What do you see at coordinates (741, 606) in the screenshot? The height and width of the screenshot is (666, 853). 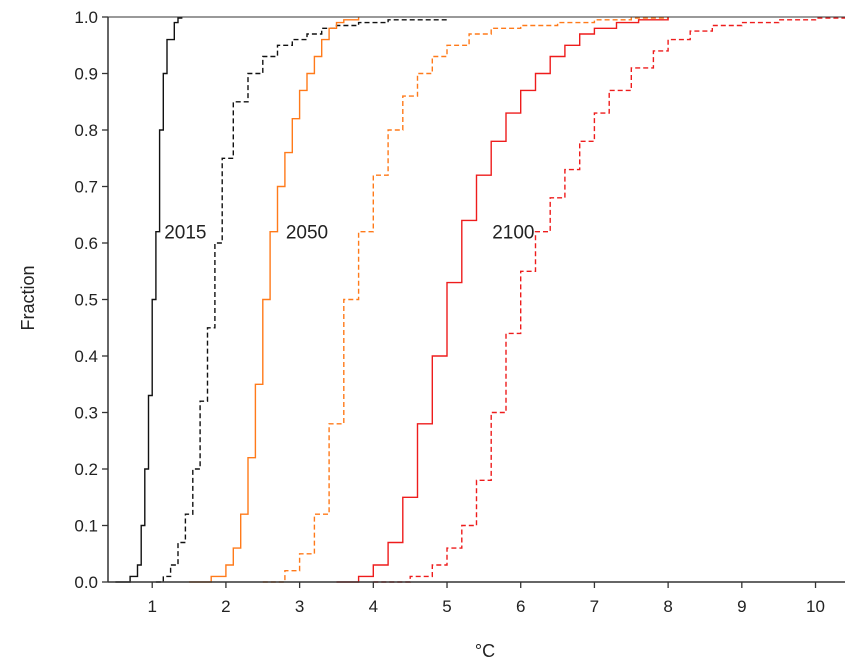 I see `x-tick-label: 9` at bounding box center [741, 606].